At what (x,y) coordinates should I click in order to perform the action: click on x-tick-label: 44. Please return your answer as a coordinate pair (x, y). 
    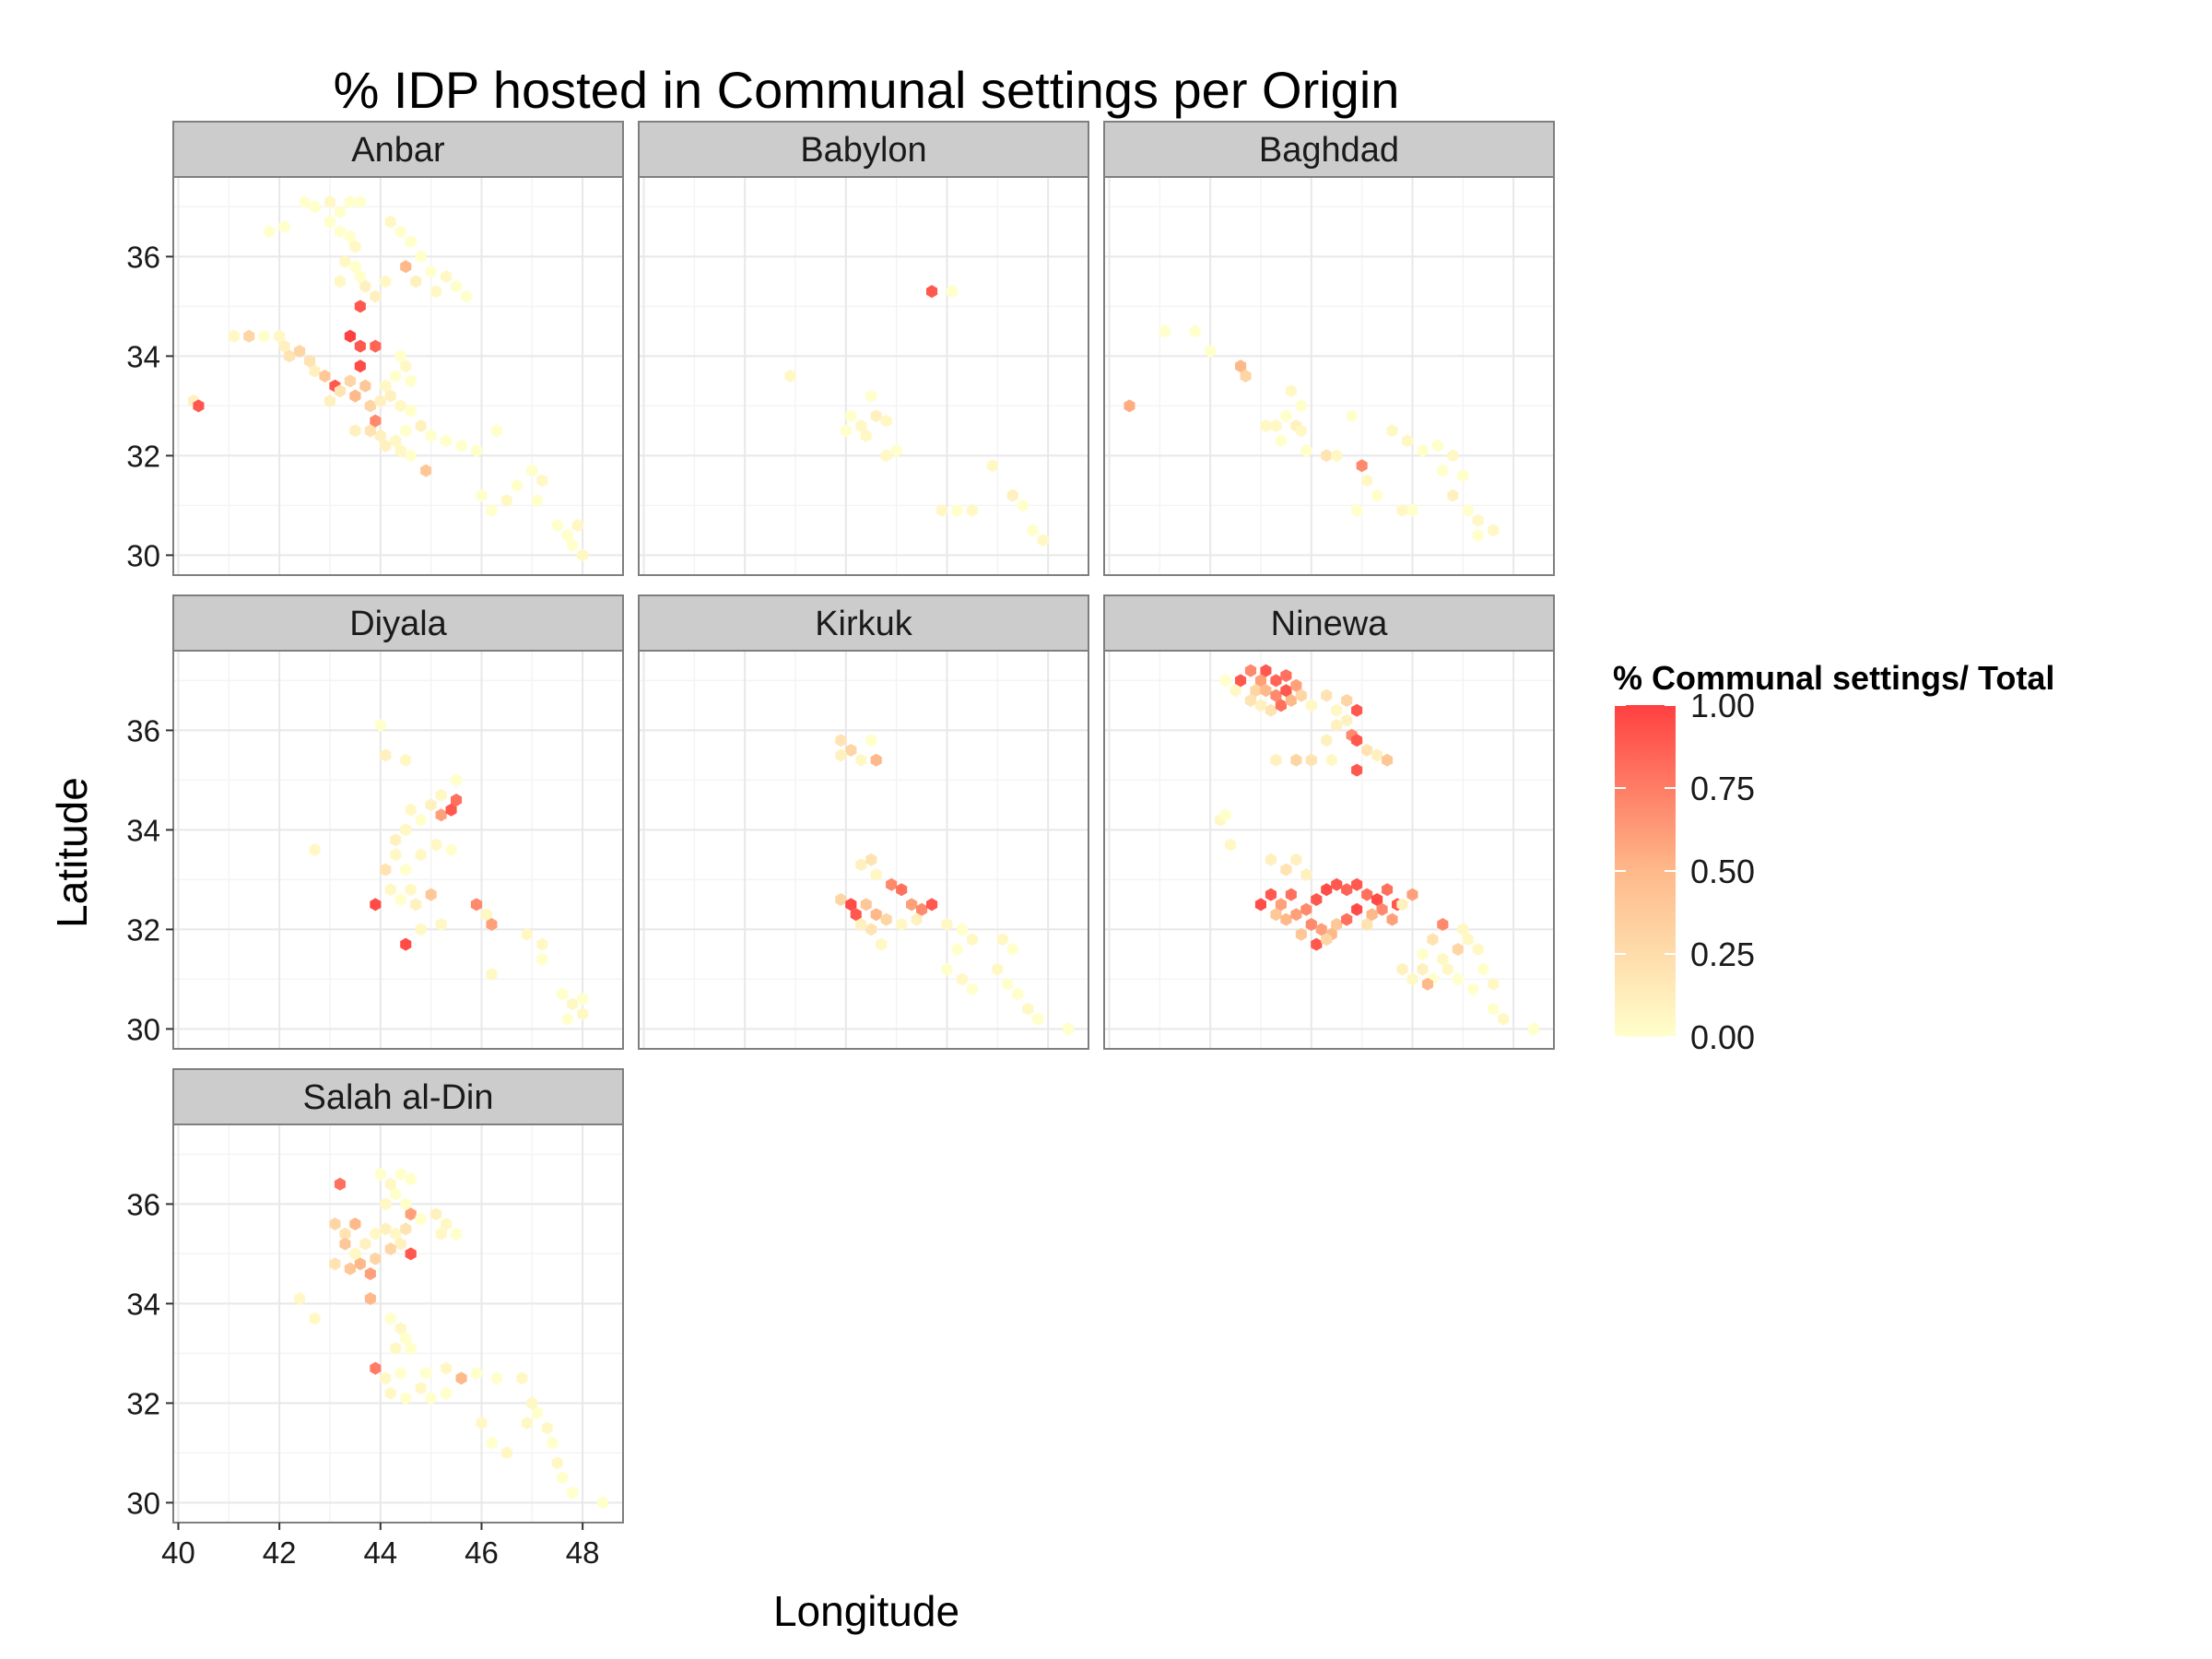
    Looking at the image, I should click on (380, 1552).